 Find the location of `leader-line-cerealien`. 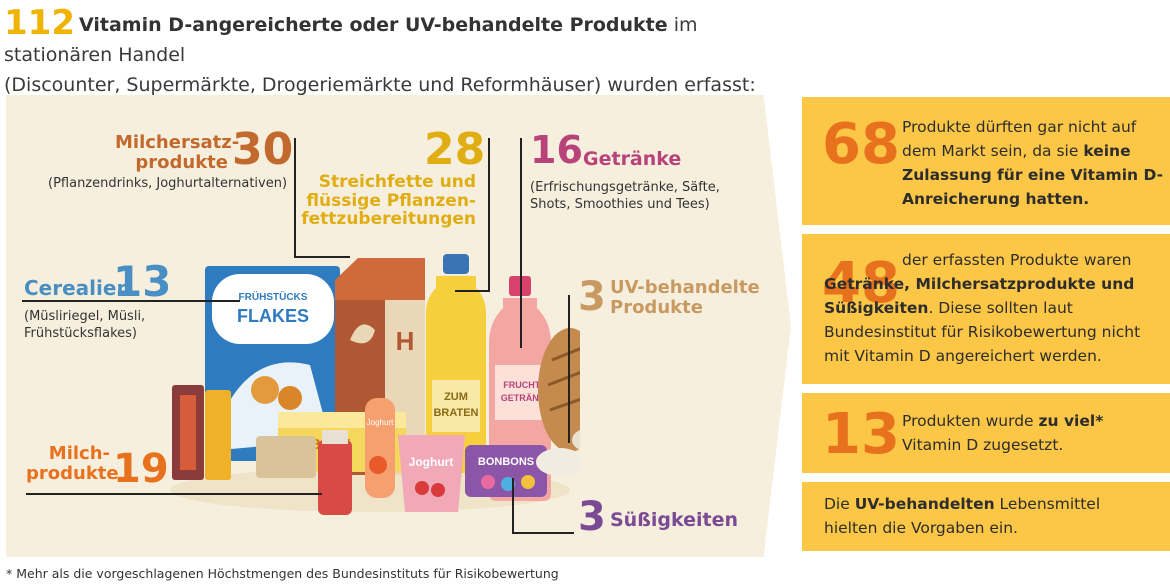

leader-line-cerealien is located at coordinates (131, 301).